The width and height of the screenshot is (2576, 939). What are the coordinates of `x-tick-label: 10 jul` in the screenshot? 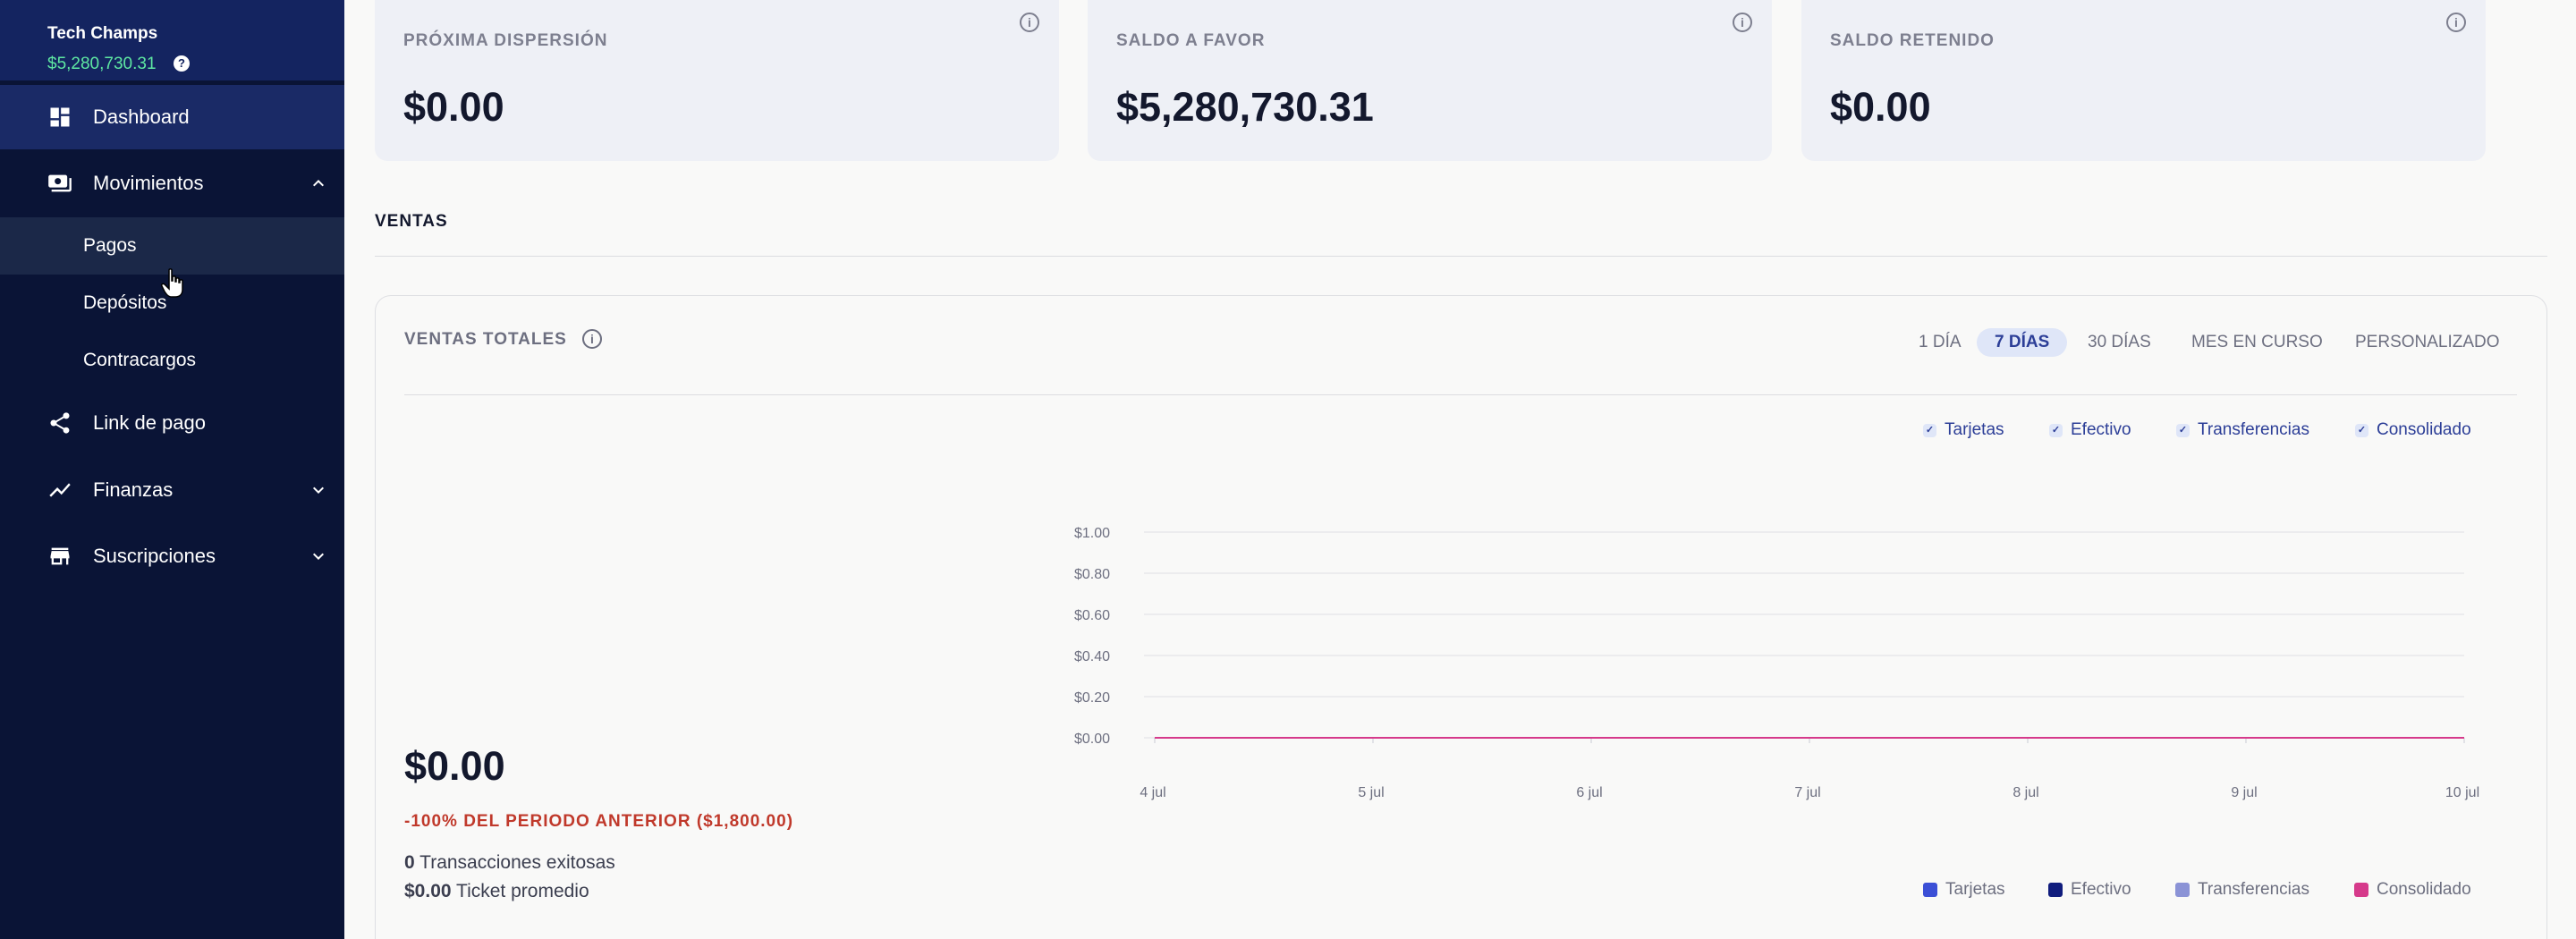 It's located at (2462, 792).